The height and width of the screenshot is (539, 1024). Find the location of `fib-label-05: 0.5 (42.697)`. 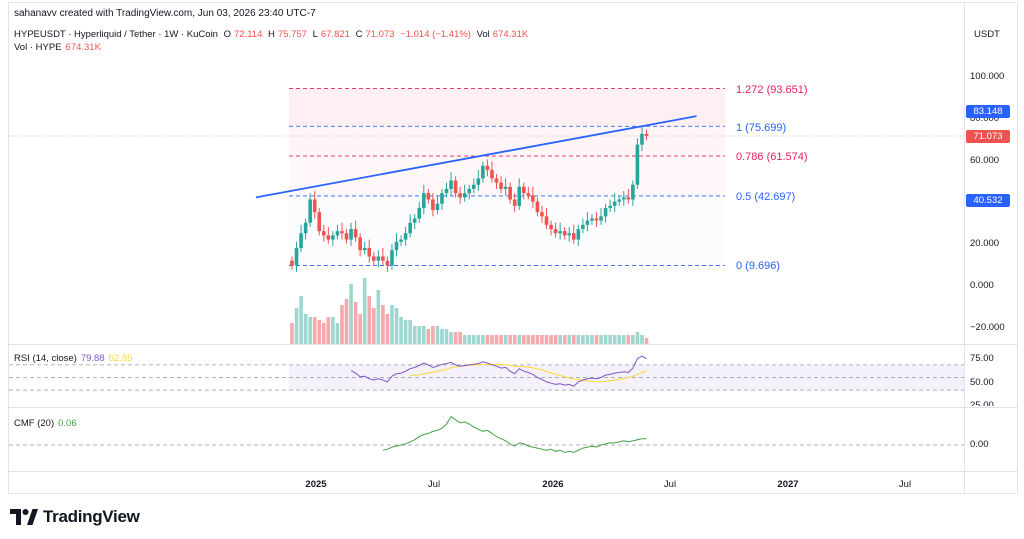

fib-label-05: 0.5 (42.697) is located at coordinates (766, 197).